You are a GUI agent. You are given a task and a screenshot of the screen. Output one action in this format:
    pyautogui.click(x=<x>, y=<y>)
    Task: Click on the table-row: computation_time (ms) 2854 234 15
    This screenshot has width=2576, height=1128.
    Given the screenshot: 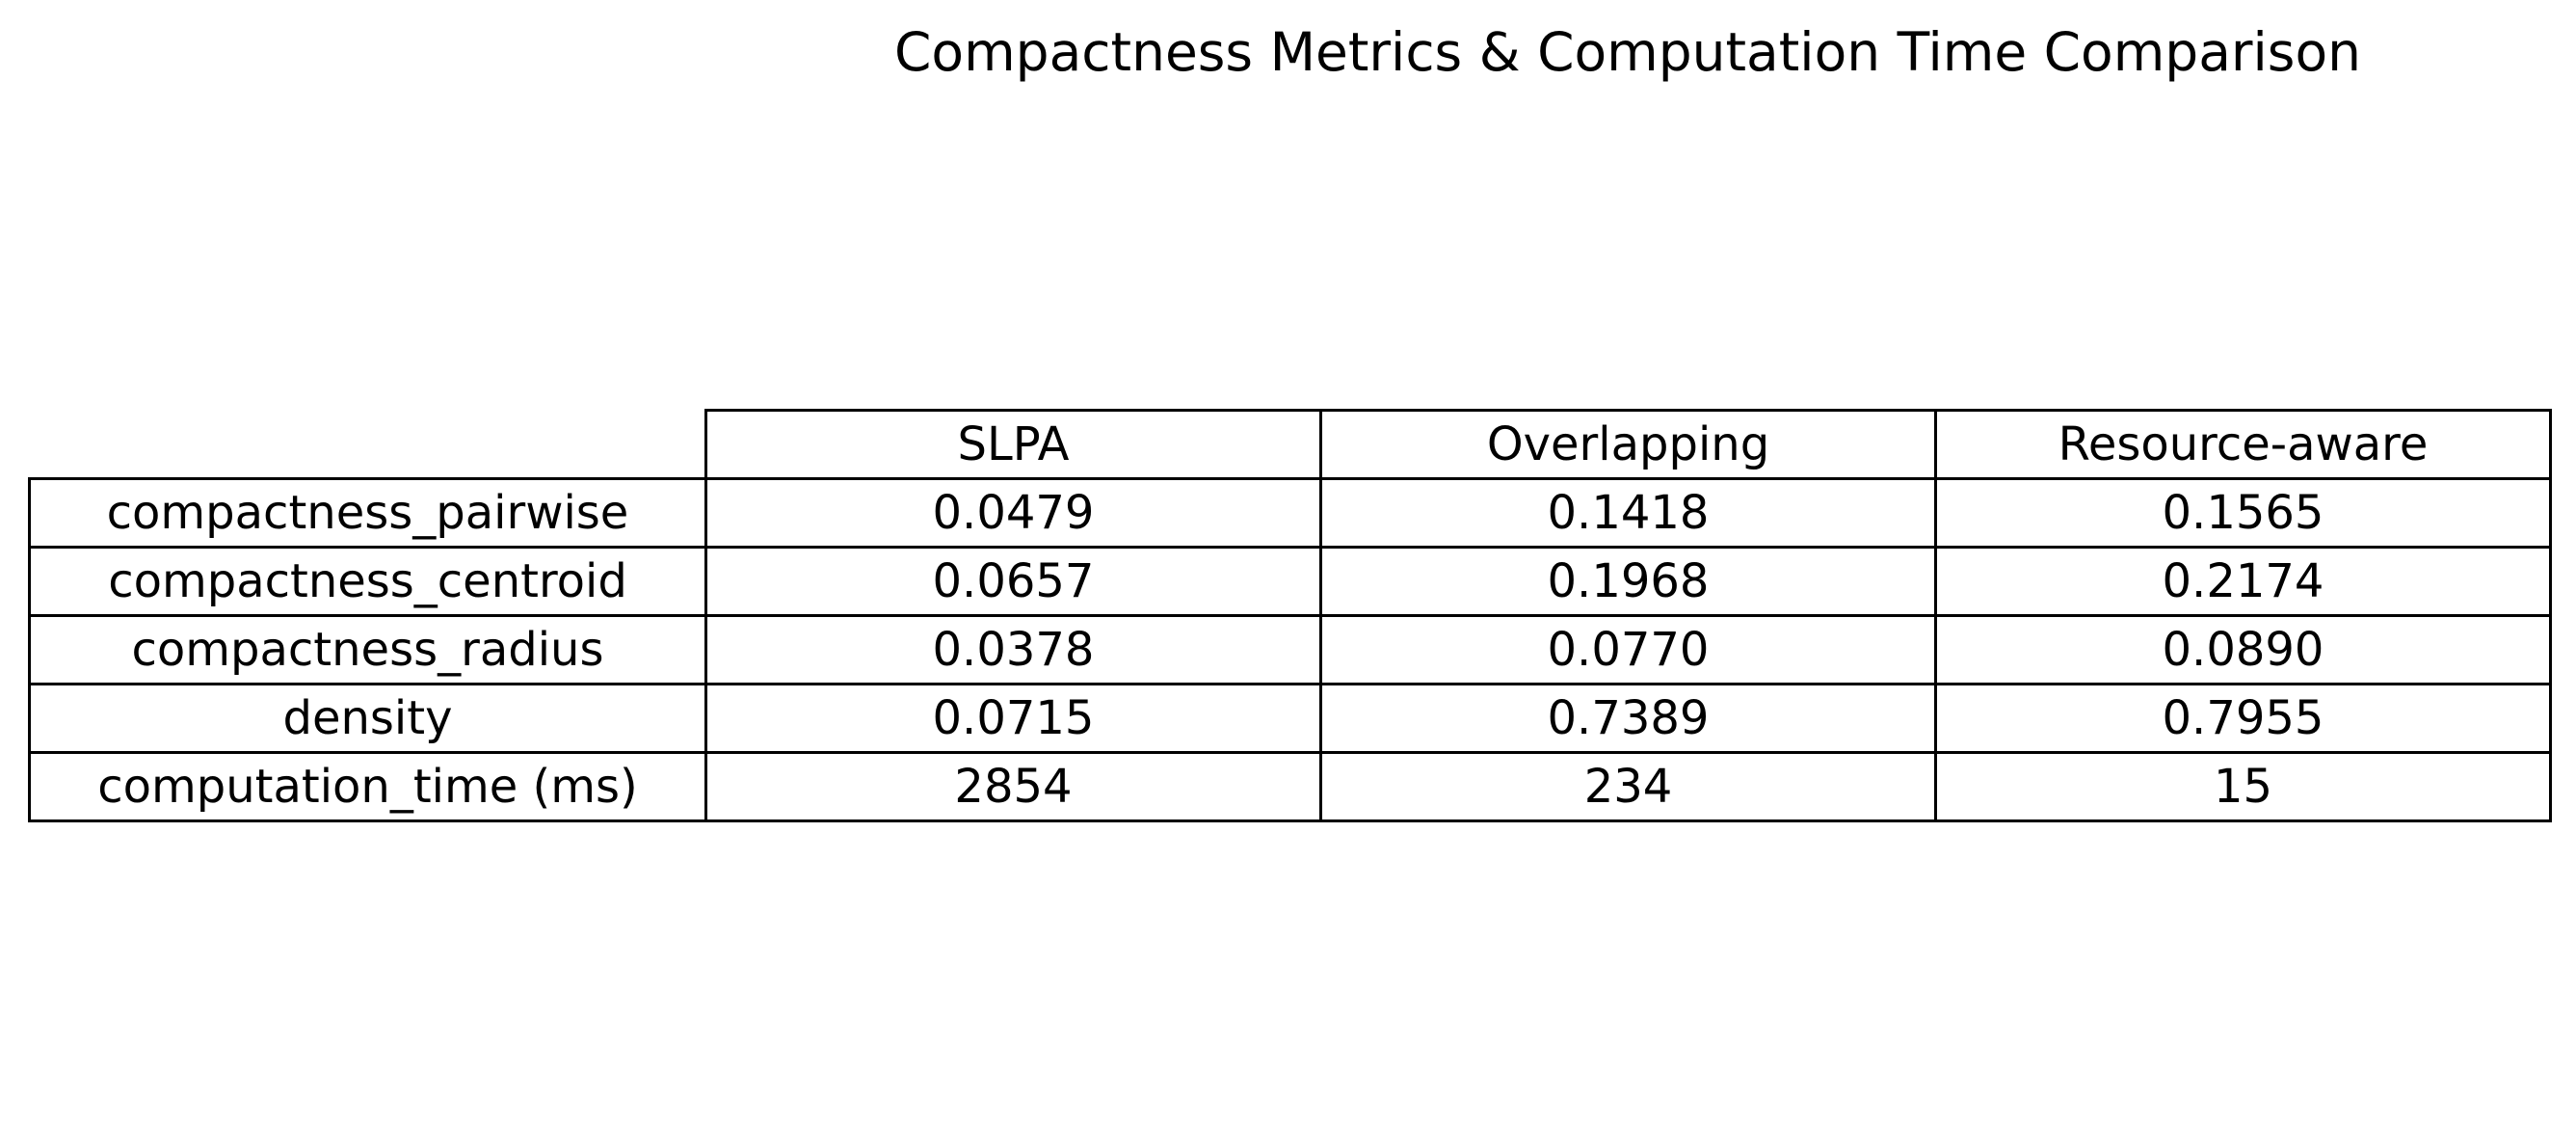 What is the action you would take?
    pyautogui.click(x=1290, y=786)
    